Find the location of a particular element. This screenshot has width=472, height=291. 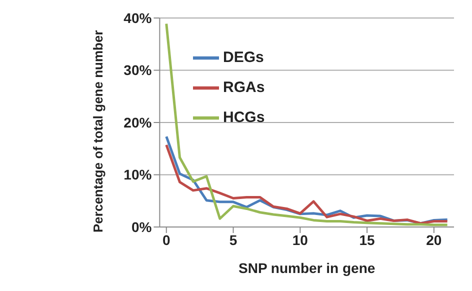

y-tick-label: 0% is located at coordinates (141, 226).